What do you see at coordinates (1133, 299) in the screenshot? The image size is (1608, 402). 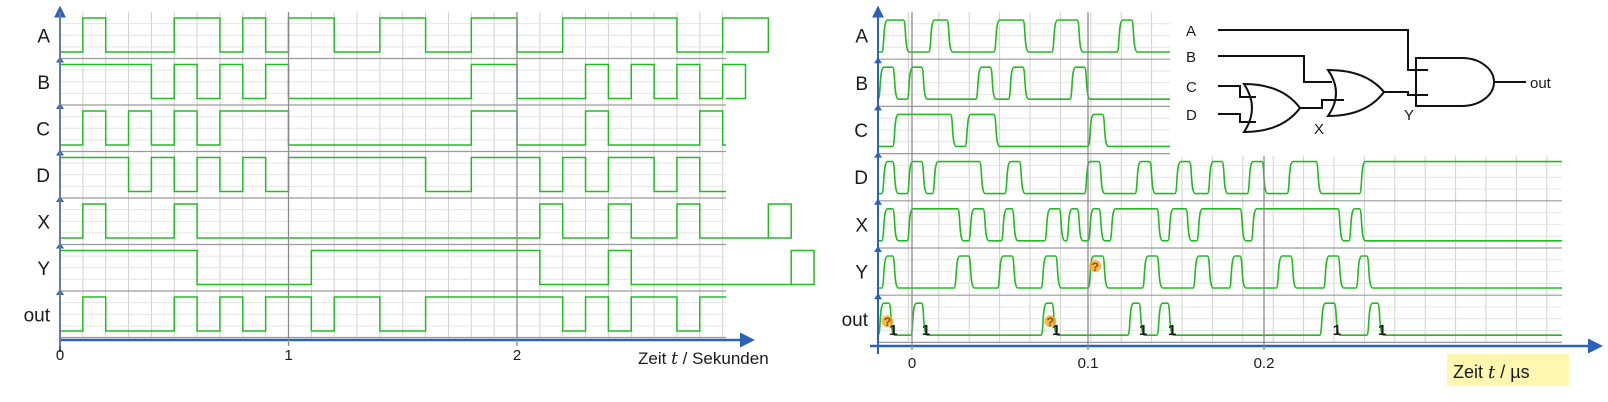 I see `right-out-annotations: ?1 1 ?1 1 1 1 1?` at bounding box center [1133, 299].